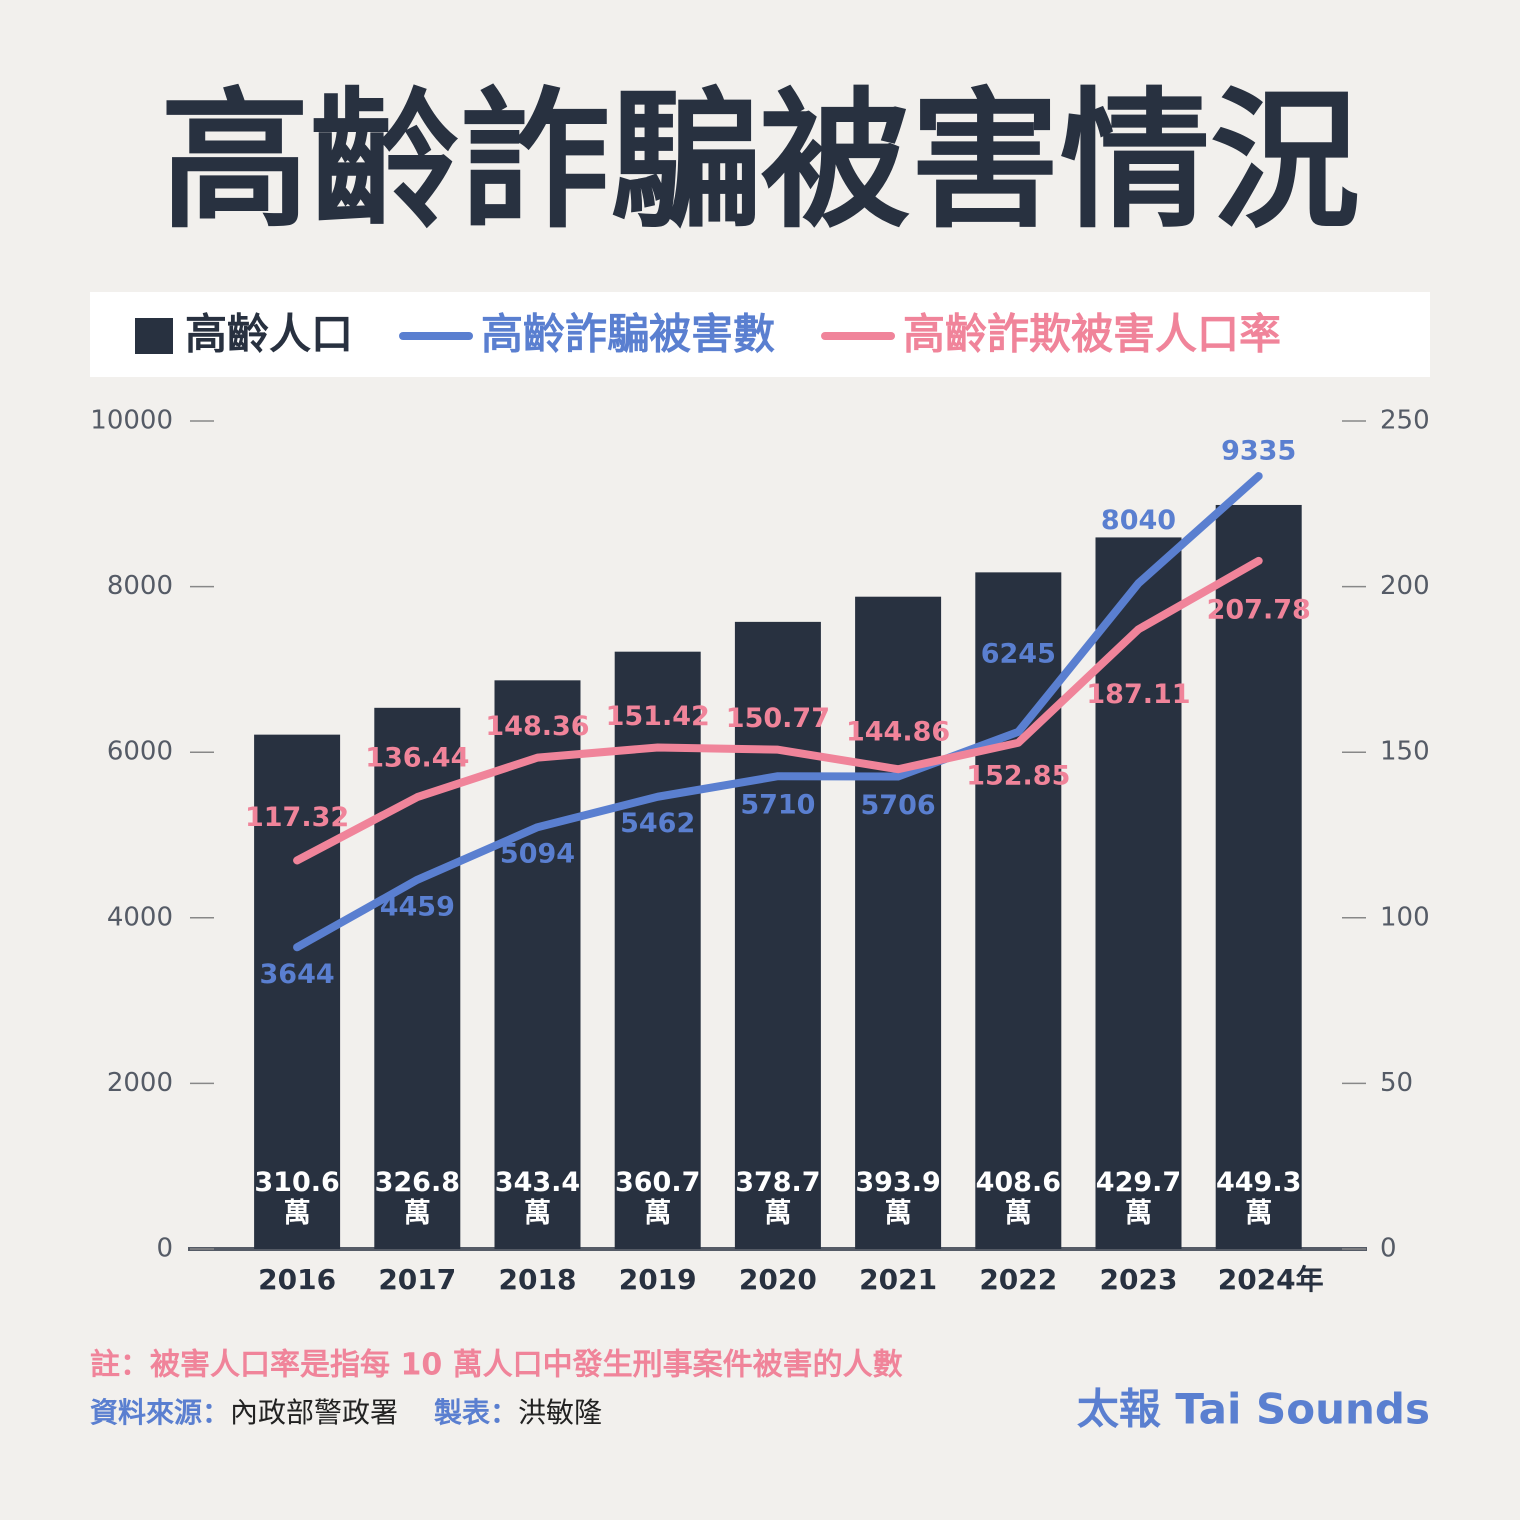 This screenshot has width=1520, height=1520. What do you see at coordinates (476, 1412) in the screenshot?
I see `author-label: 製表：` at bounding box center [476, 1412].